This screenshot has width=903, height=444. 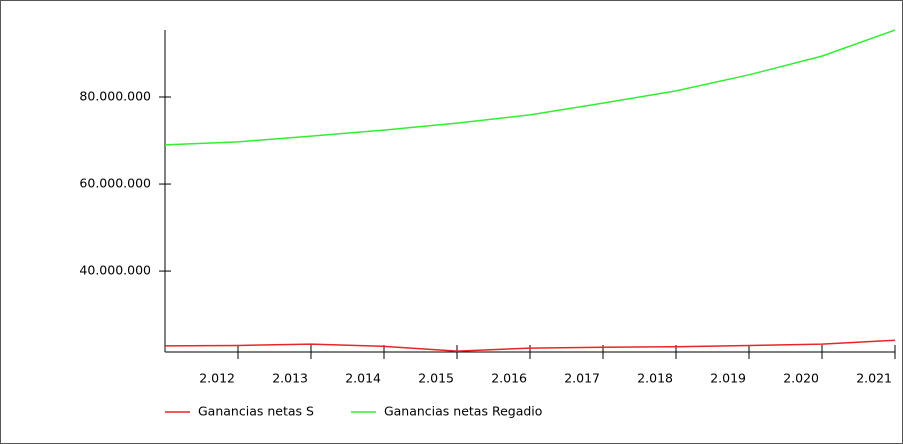 What do you see at coordinates (530, 345) in the screenshot?
I see `series-line` at bounding box center [530, 345].